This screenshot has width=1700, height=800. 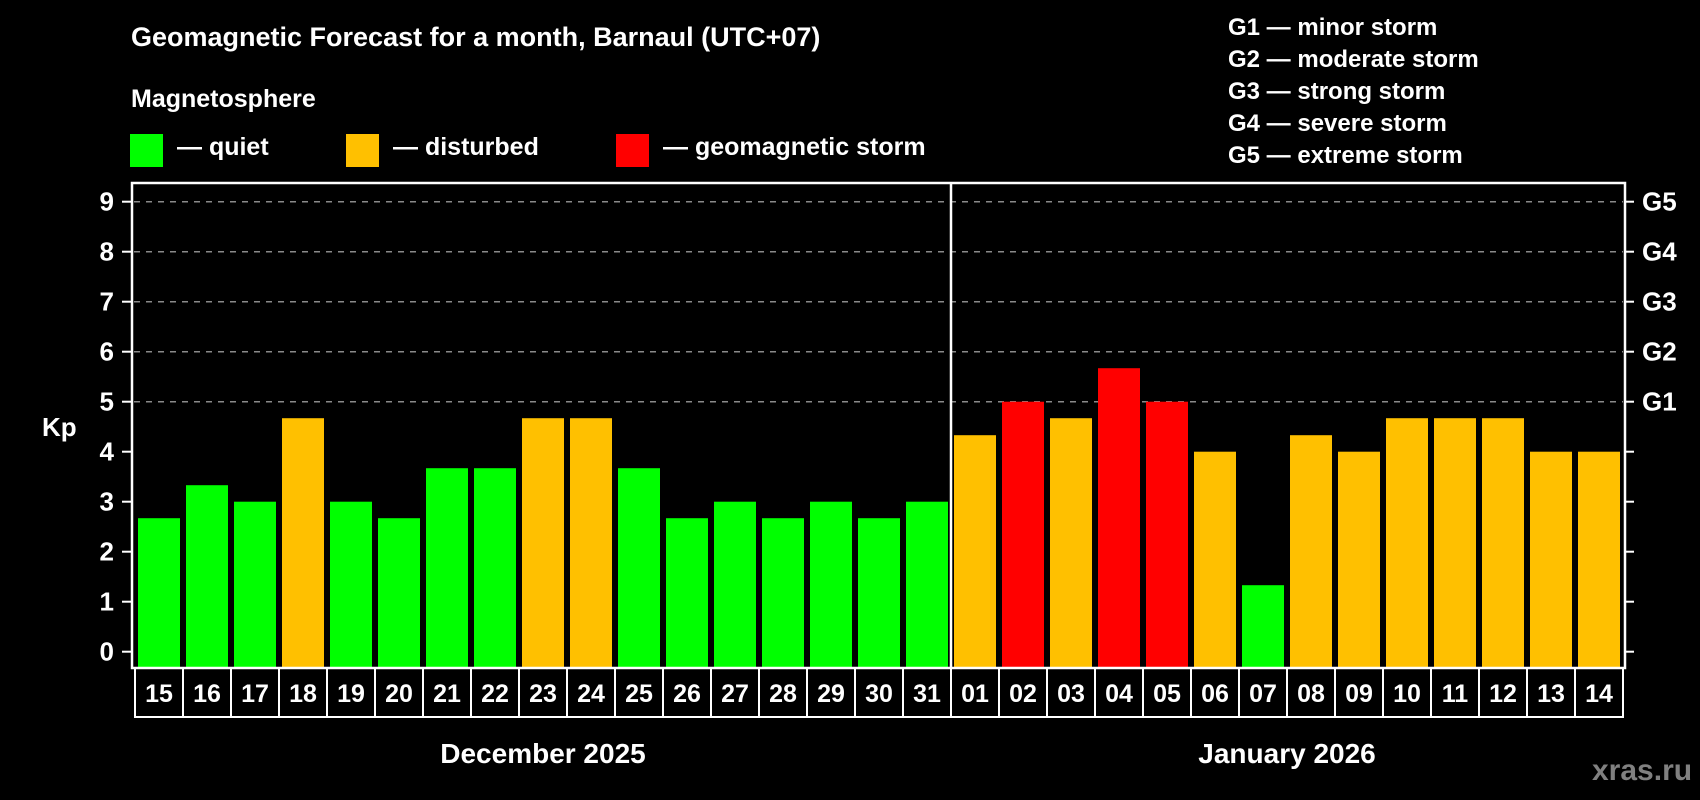 I want to click on date-label: 29, so click(x=831, y=694).